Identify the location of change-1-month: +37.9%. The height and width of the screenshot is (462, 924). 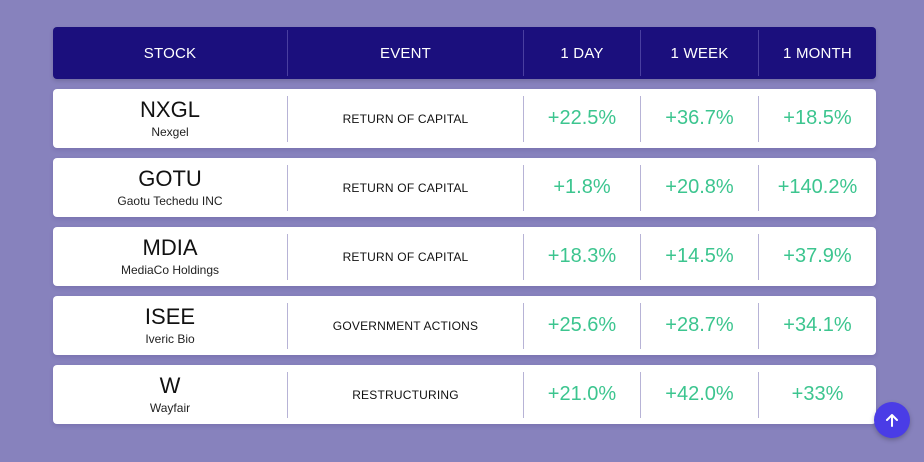
(817, 256).